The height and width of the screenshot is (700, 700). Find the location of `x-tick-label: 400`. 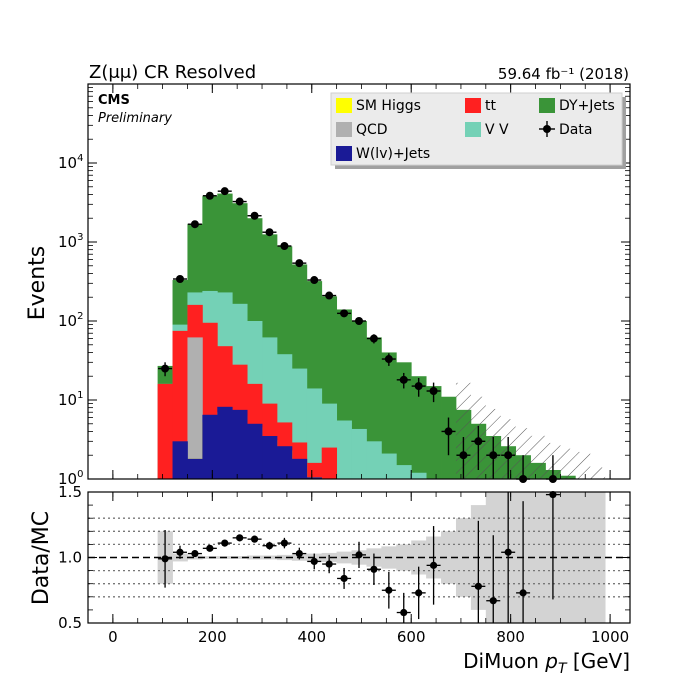

x-tick-label: 400 is located at coordinates (311, 637).